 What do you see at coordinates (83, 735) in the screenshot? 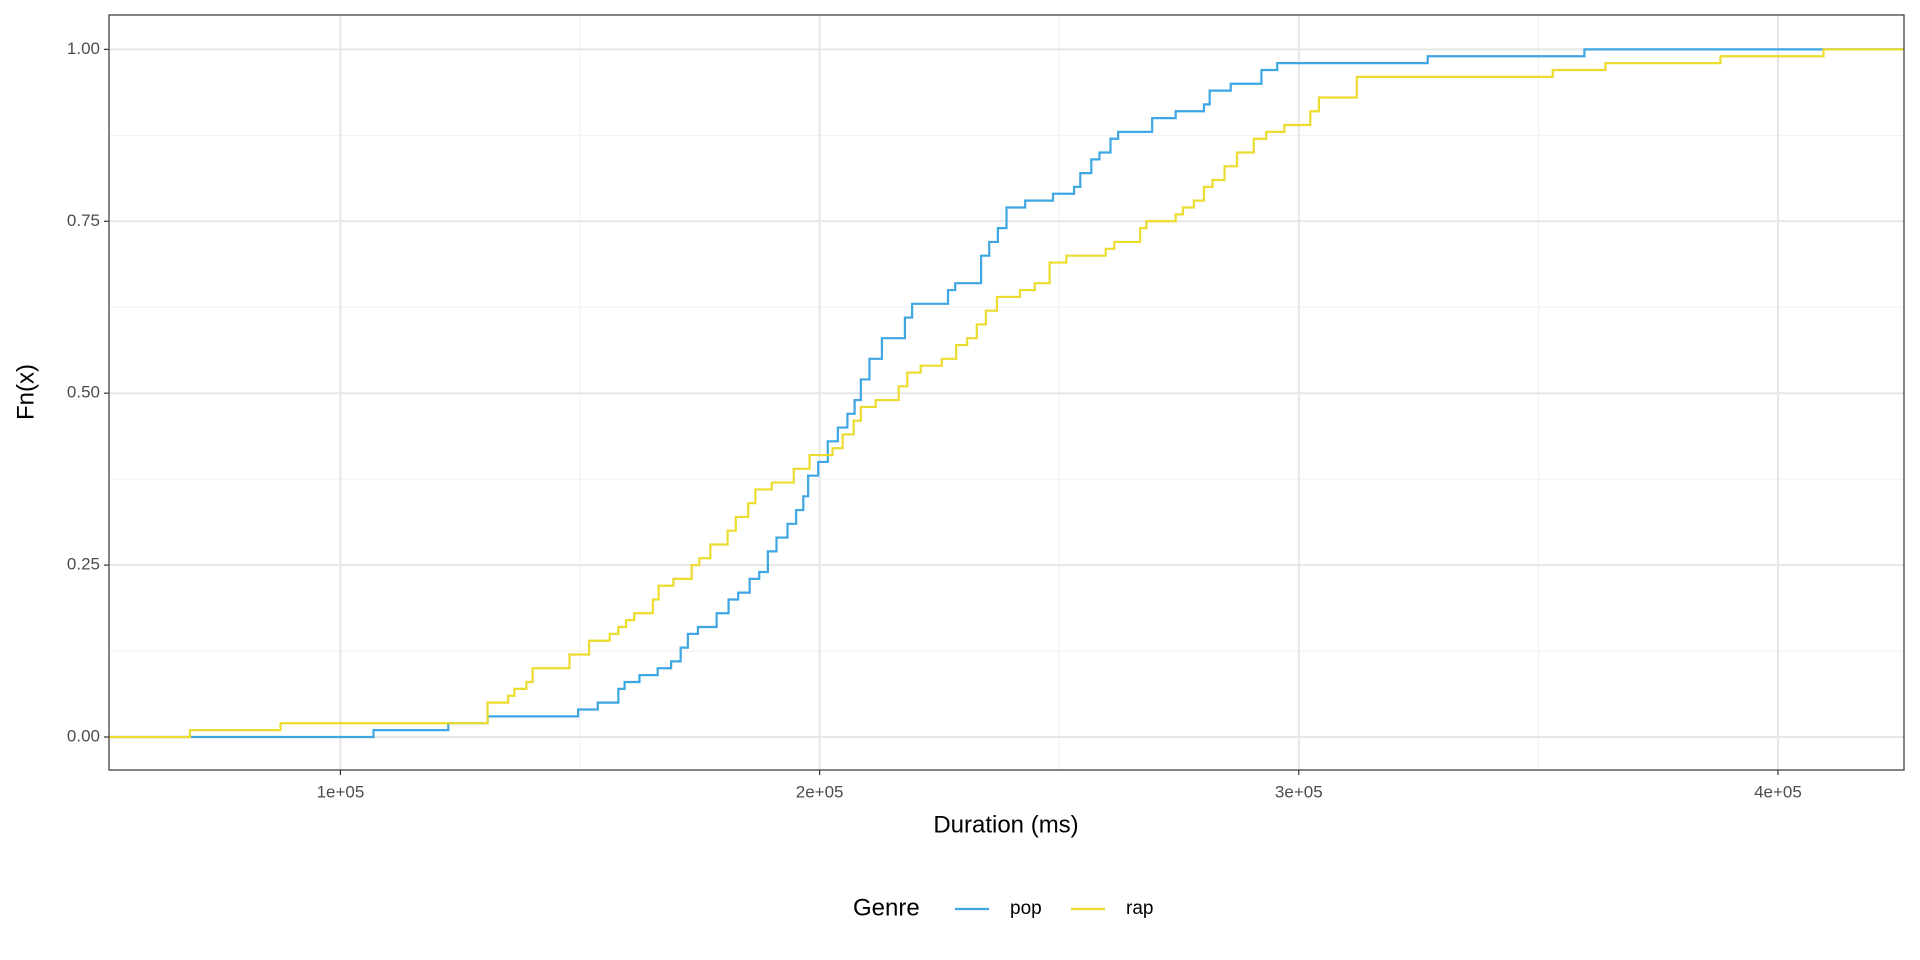
I see `y-tick-label: 0.00` at bounding box center [83, 735].